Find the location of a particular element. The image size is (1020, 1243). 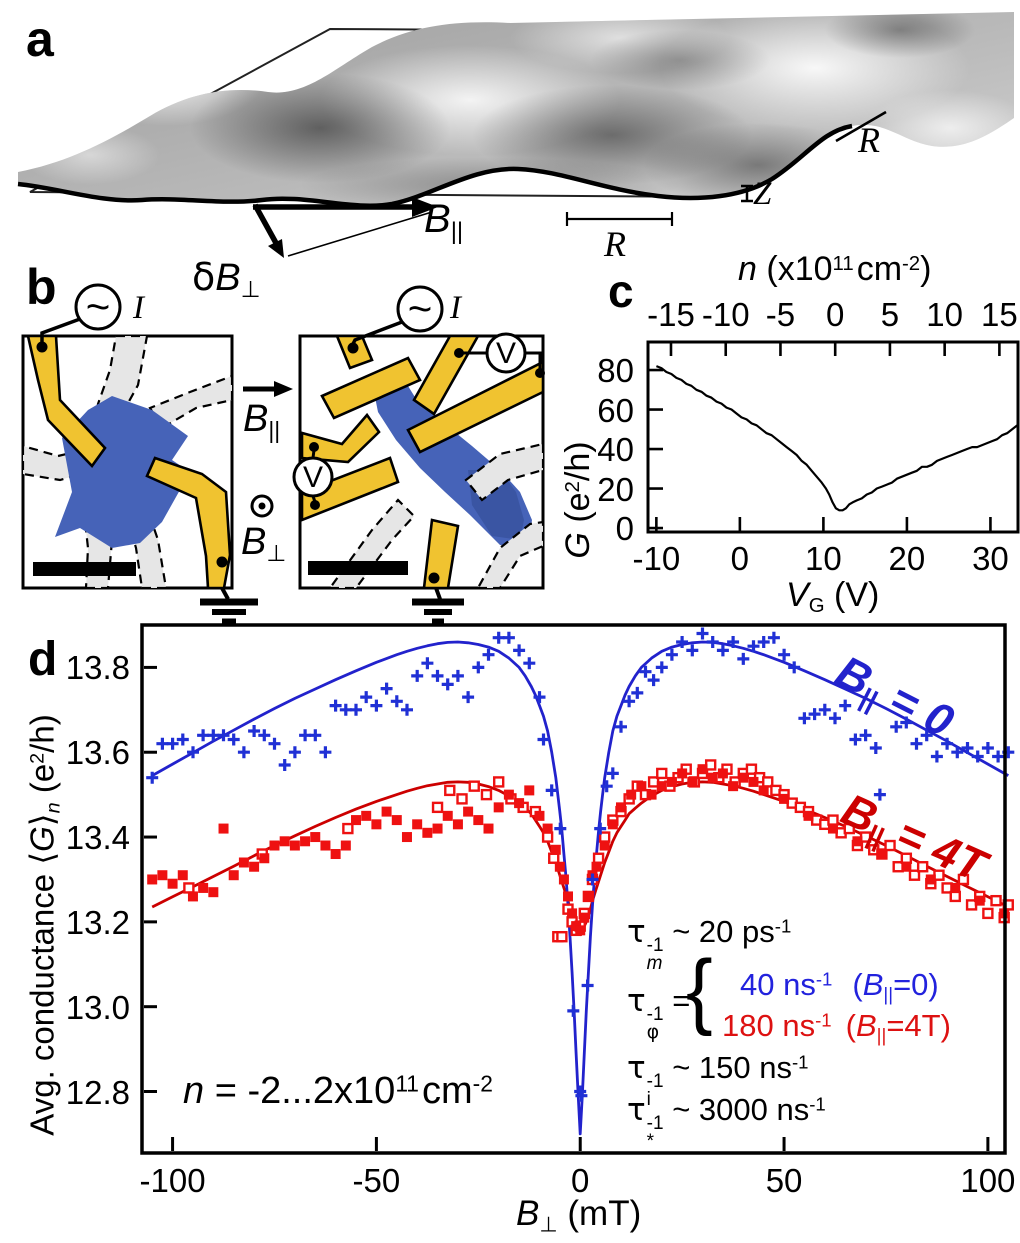

tau-phi-brace: { is located at coordinates (699, 989).